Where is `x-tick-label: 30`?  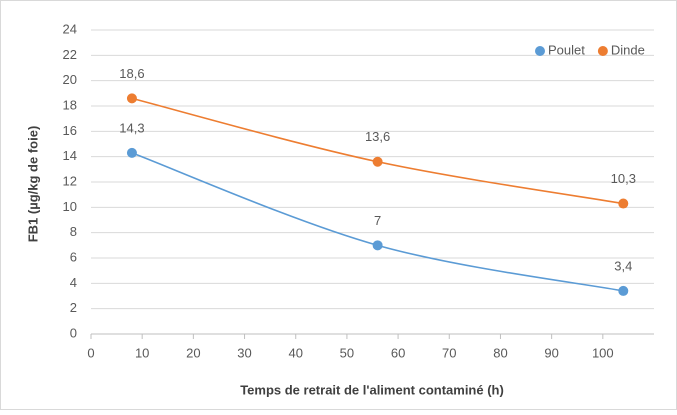 x-tick-label: 30 is located at coordinates (244, 352).